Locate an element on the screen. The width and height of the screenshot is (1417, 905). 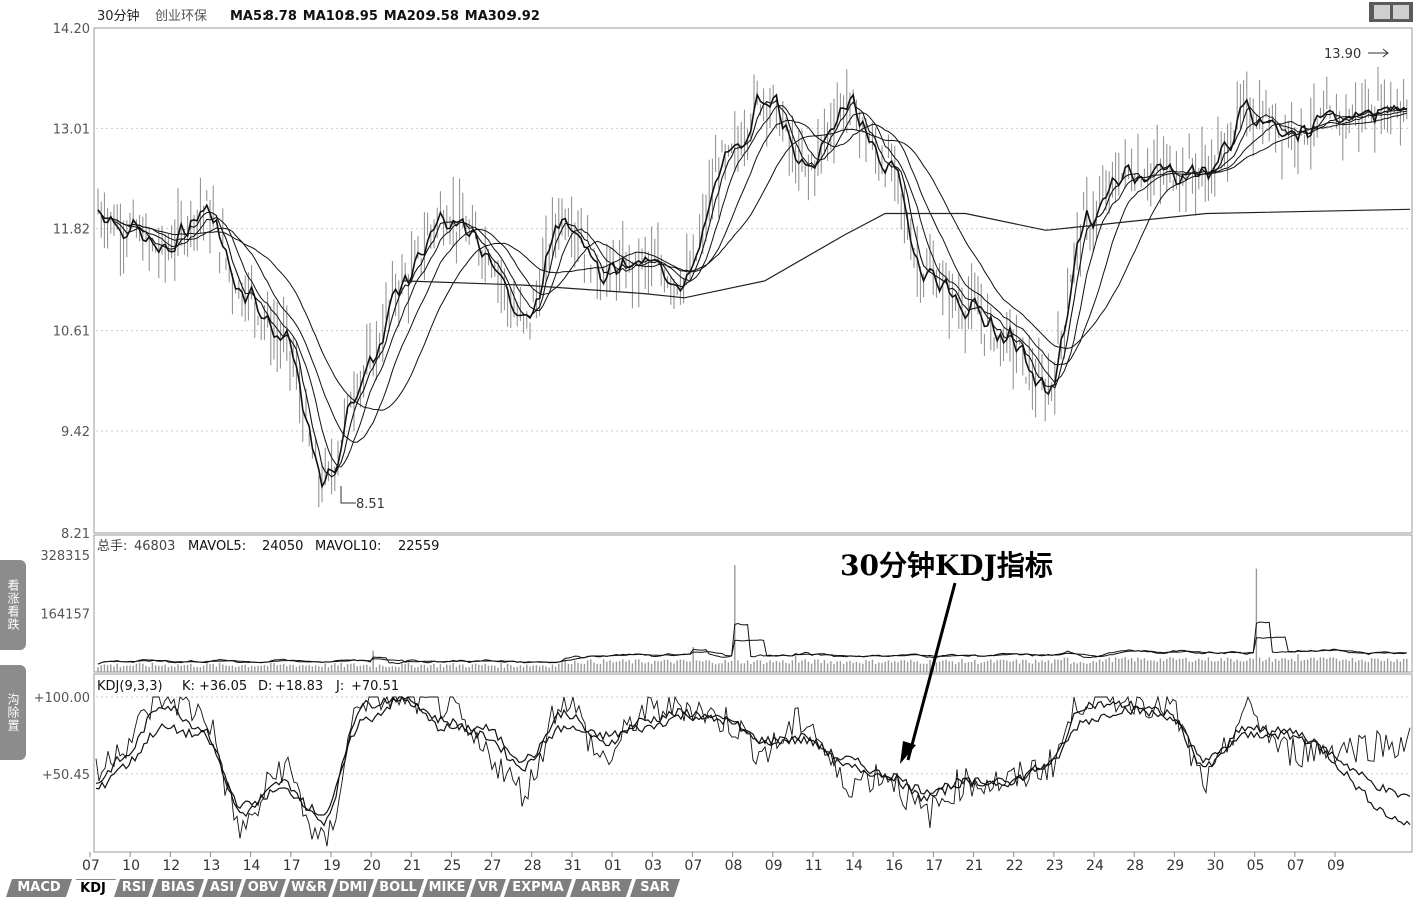
price-tick-label: 9.42 is located at coordinates (75, 432).